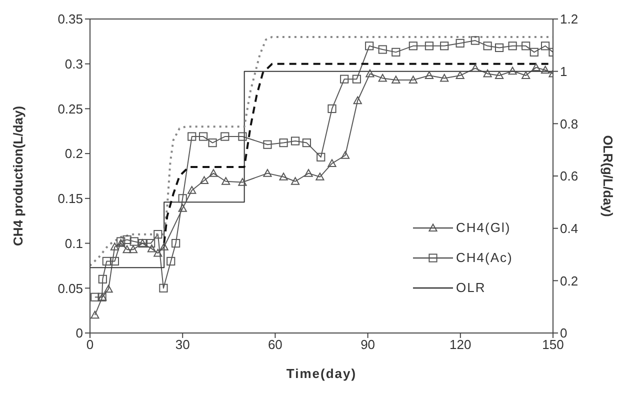 Image resolution: width=626 pixels, height=394 pixels. Describe the element at coordinates (368, 344) in the screenshot. I see `x-tick-label: 90` at that location.